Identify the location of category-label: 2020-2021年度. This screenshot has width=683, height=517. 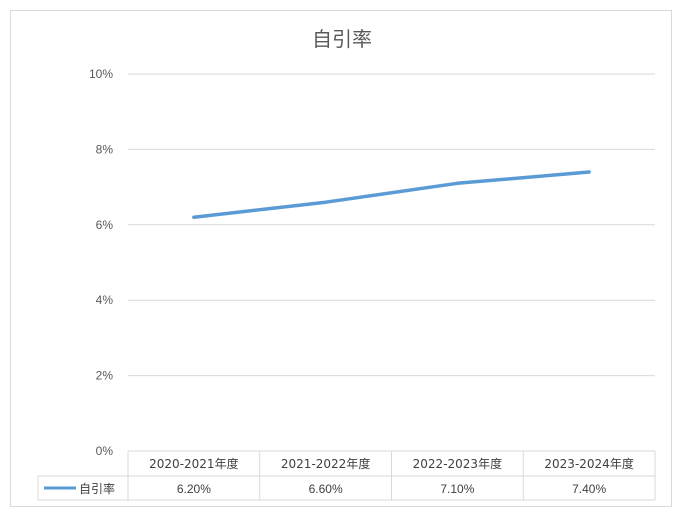
(193, 463).